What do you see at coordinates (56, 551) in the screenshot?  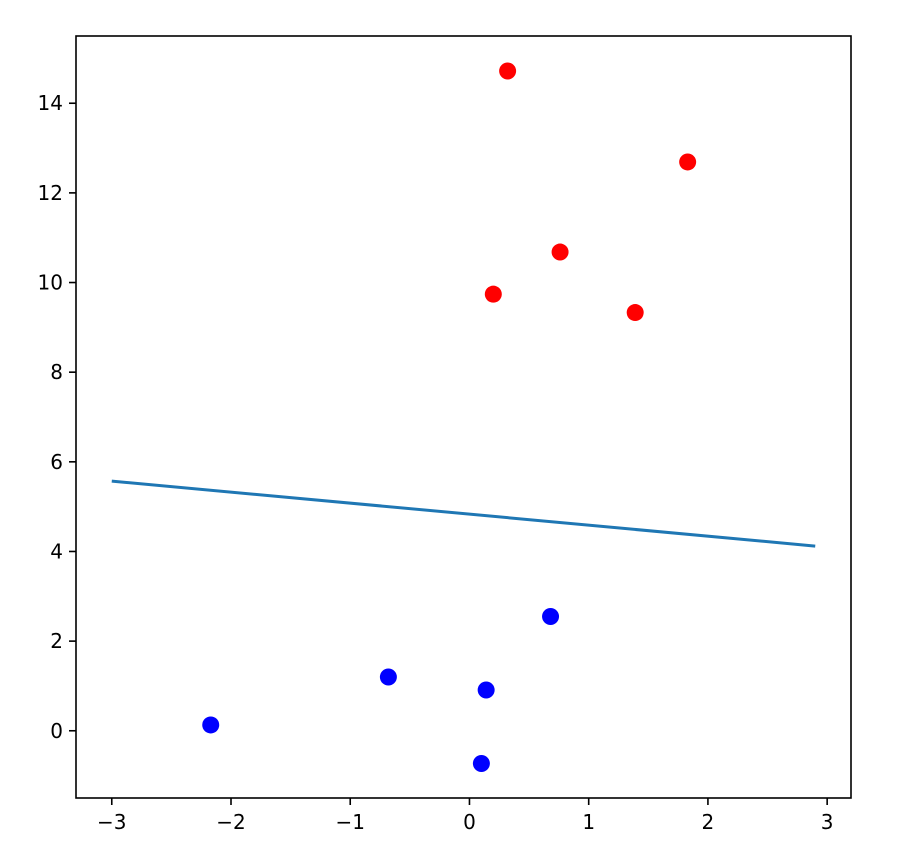 I see `y-tick-label: 4` at bounding box center [56, 551].